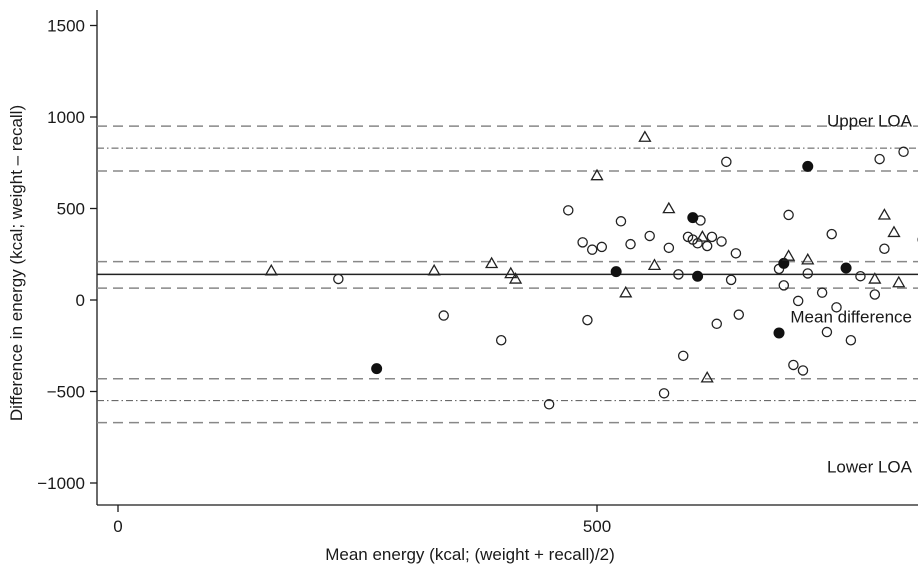 This screenshot has width=918, height=564. What do you see at coordinates (71, 209) in the screenshot?
I see `y-tick-label: 500` at bounding box center [71, 209].